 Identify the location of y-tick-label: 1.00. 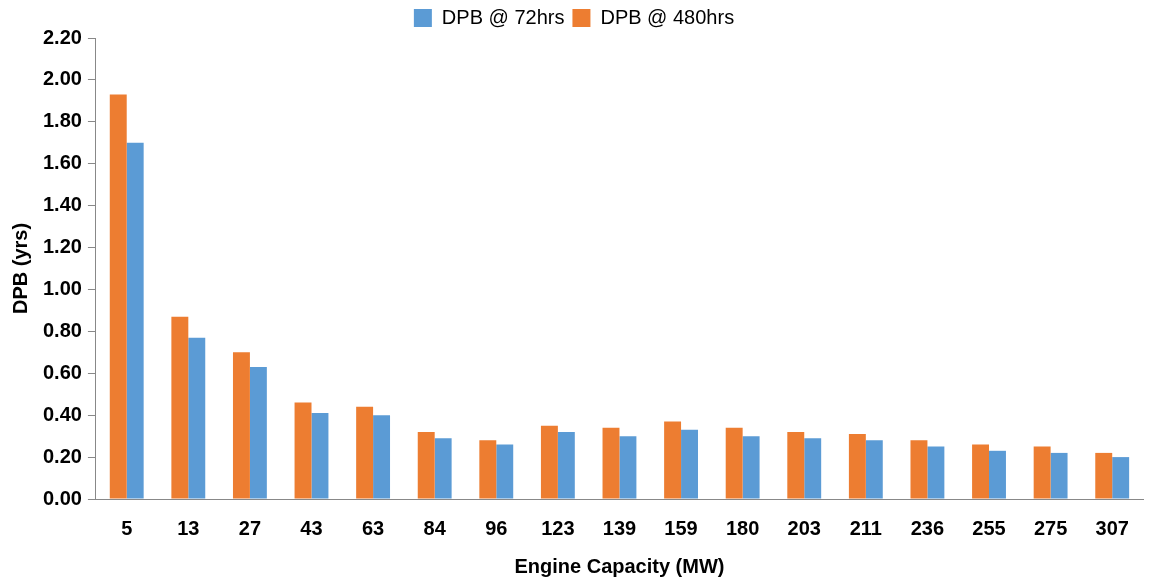
(62, 287).